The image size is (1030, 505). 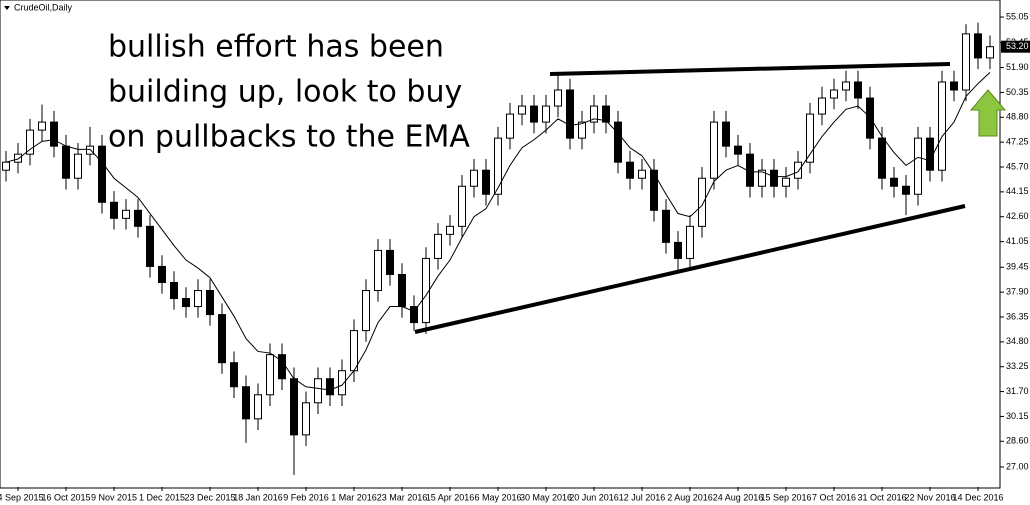 I want to click on annotation: building up, look to buy, so click(x=285, y=92).